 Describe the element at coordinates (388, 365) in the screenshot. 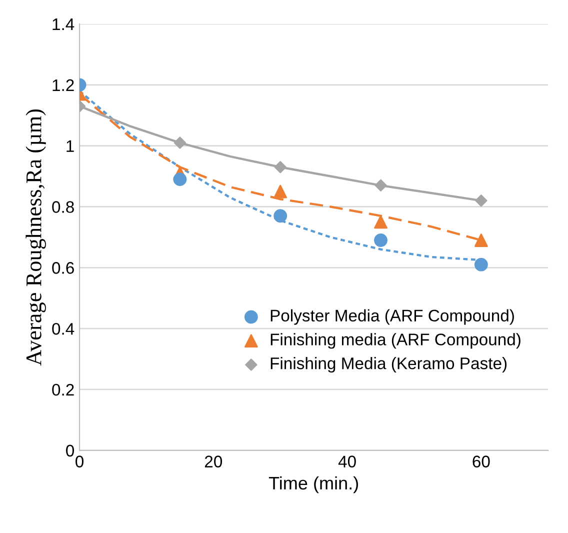

I see `legend-label: Finishing Media (Keramo Paste)` at that location.